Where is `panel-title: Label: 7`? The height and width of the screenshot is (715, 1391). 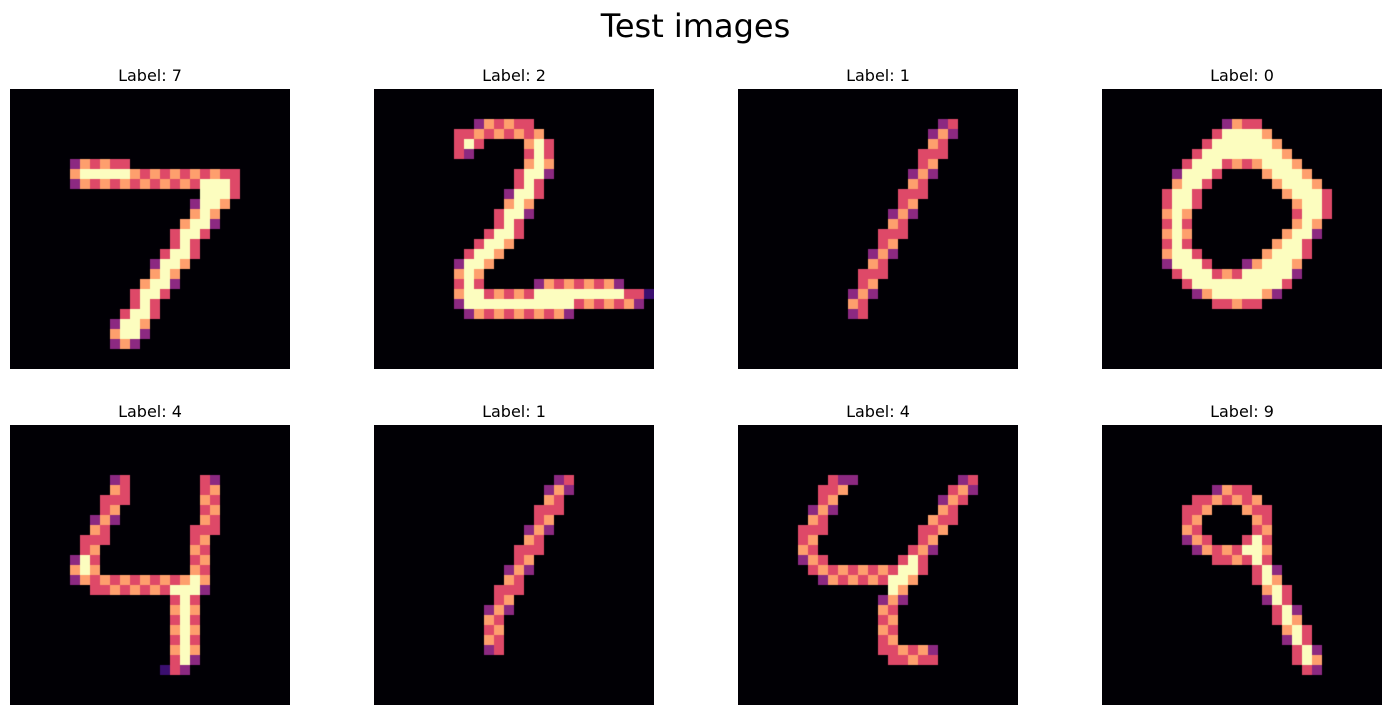 panel-title: Label: 7 is located at coordinates (150, 75).